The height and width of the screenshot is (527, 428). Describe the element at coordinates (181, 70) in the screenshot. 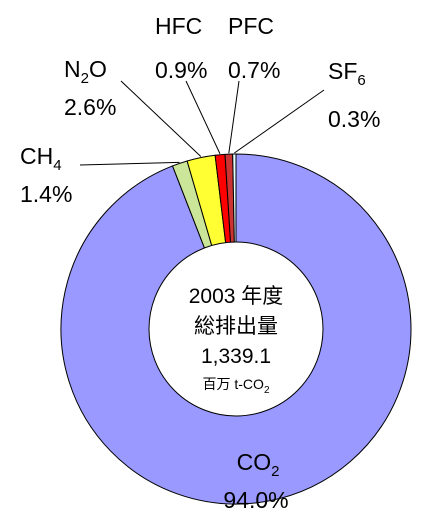

I see `slice-value-label-hfc: 0.9%` at that location.